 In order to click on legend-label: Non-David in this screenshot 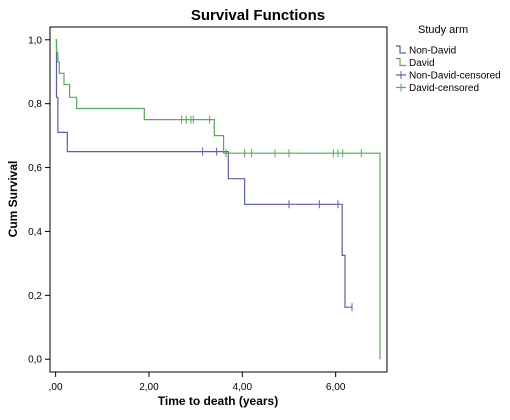, I will do `click(432, 51)`.